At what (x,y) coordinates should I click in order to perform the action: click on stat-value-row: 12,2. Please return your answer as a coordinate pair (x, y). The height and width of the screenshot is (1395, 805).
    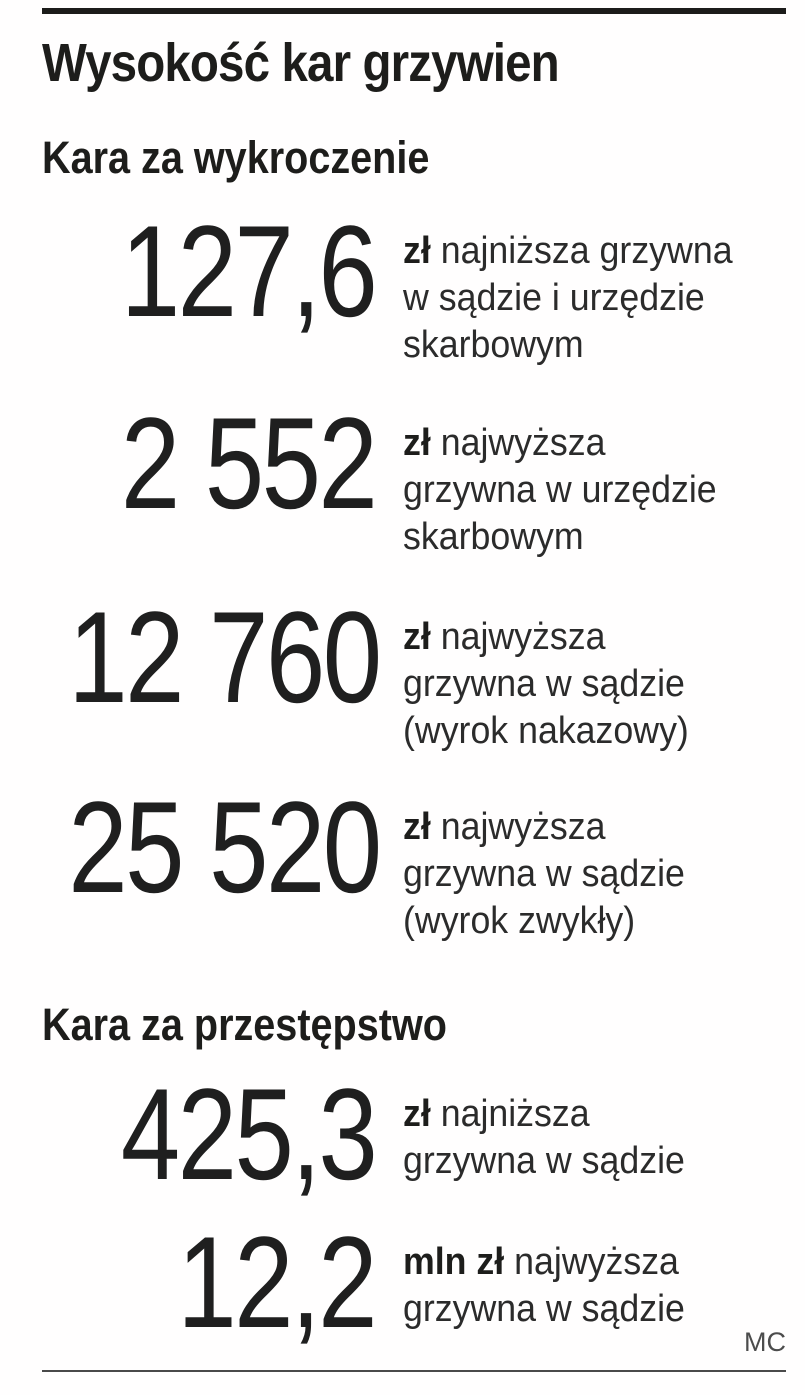
    Looking at the image, I should click on (188, 1282).